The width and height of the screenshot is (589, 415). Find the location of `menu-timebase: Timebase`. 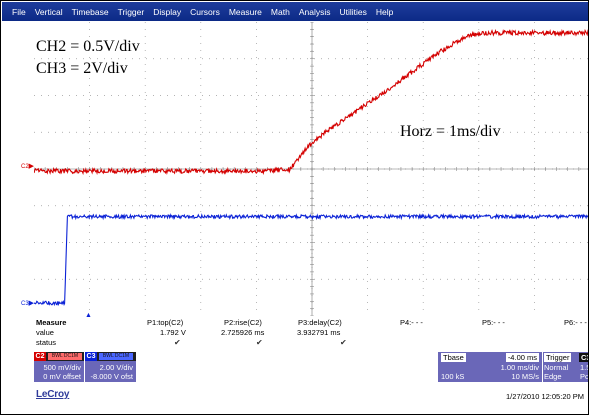

menu-timebase: Timebase is located at coordinates (90, 12).